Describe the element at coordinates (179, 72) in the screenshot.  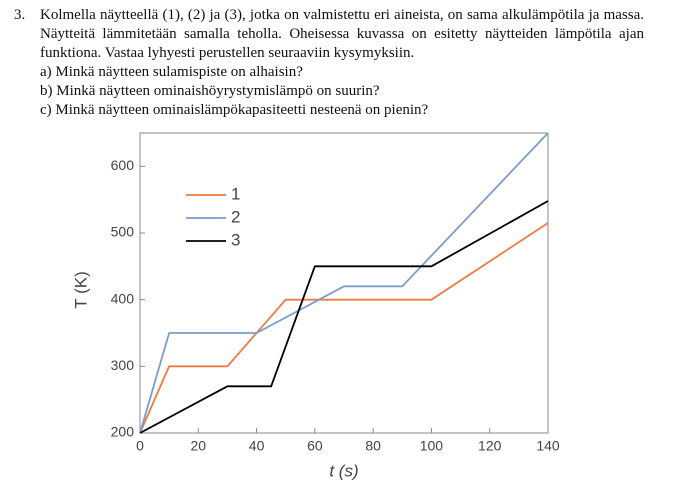
I see `item-text: Minkä näytteen sulamispiste on alhaisin?` at that location.